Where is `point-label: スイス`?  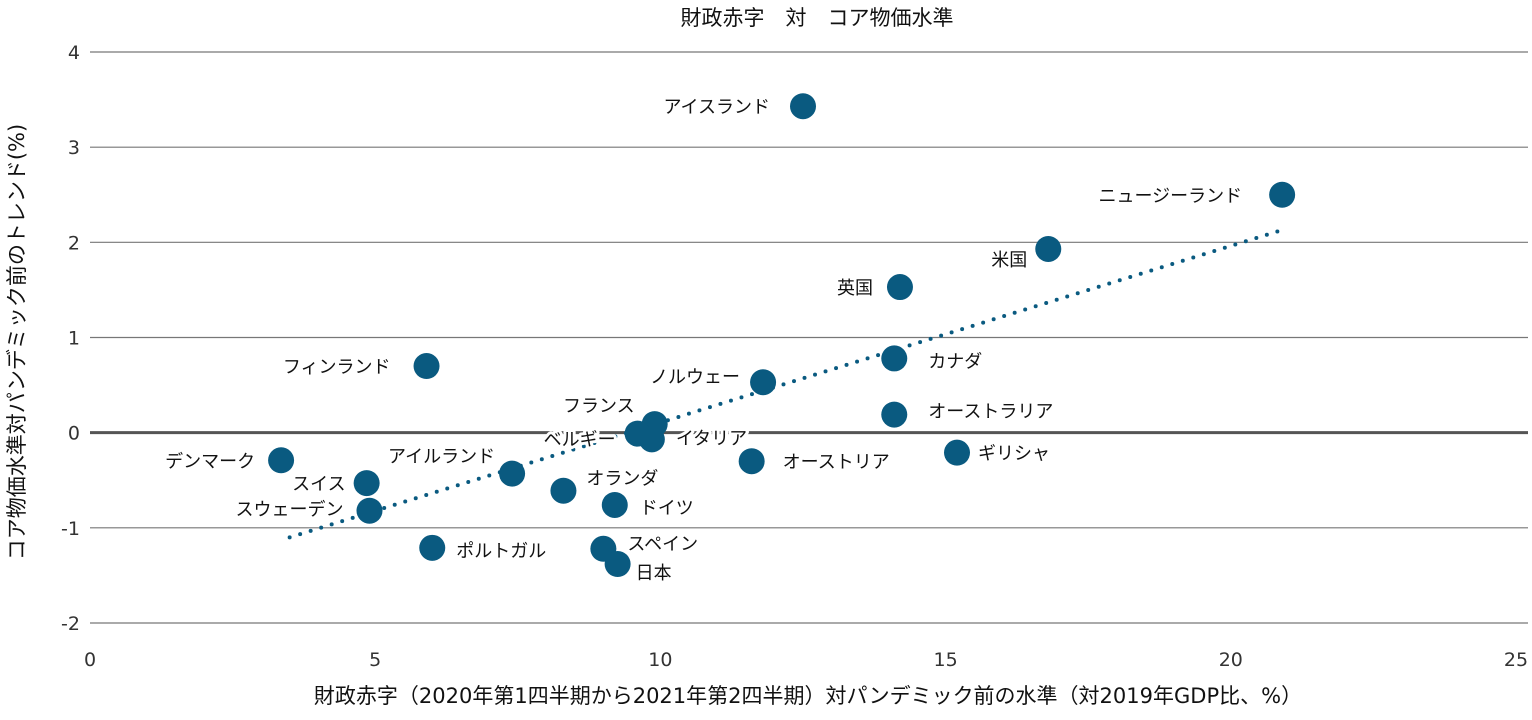
point-label: スイス is located at coordinates (318, 484).